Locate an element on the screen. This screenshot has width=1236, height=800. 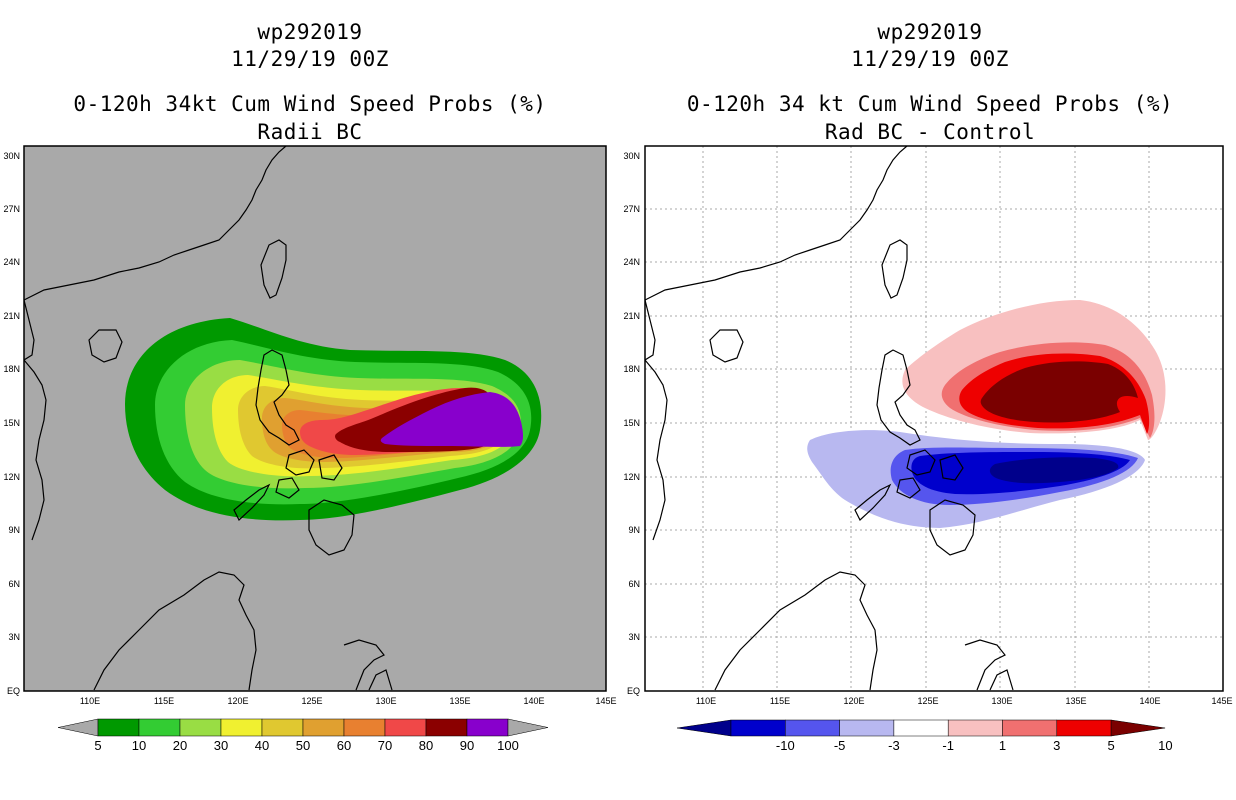
right-colorbar-end-low is located at coordinates (704, 728).